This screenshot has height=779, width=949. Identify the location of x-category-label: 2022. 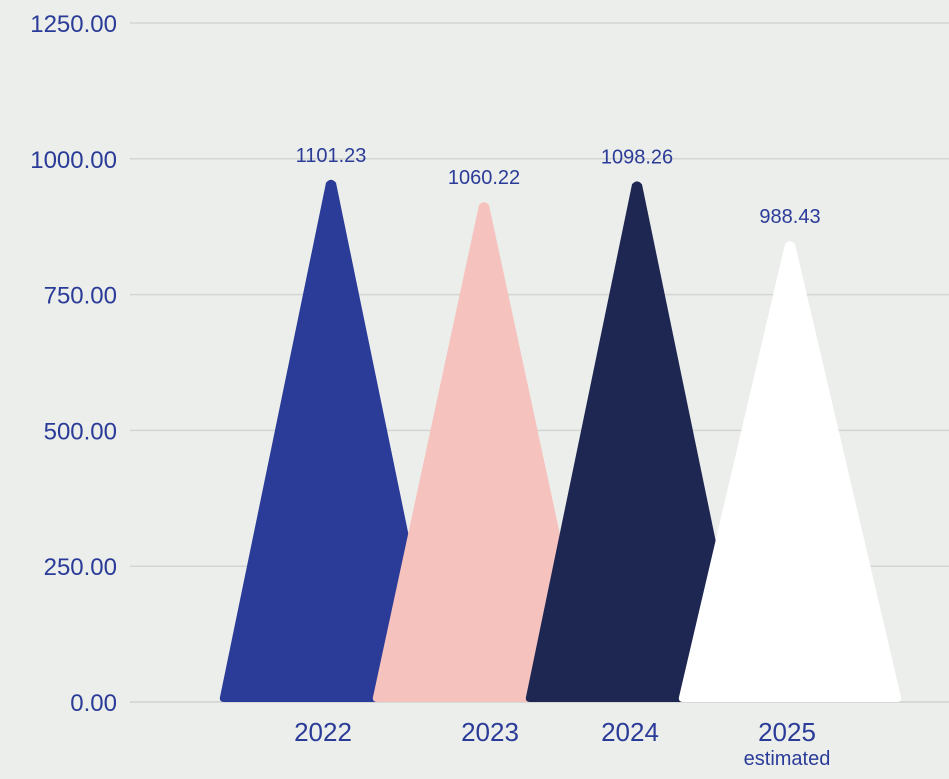
(323, 732).